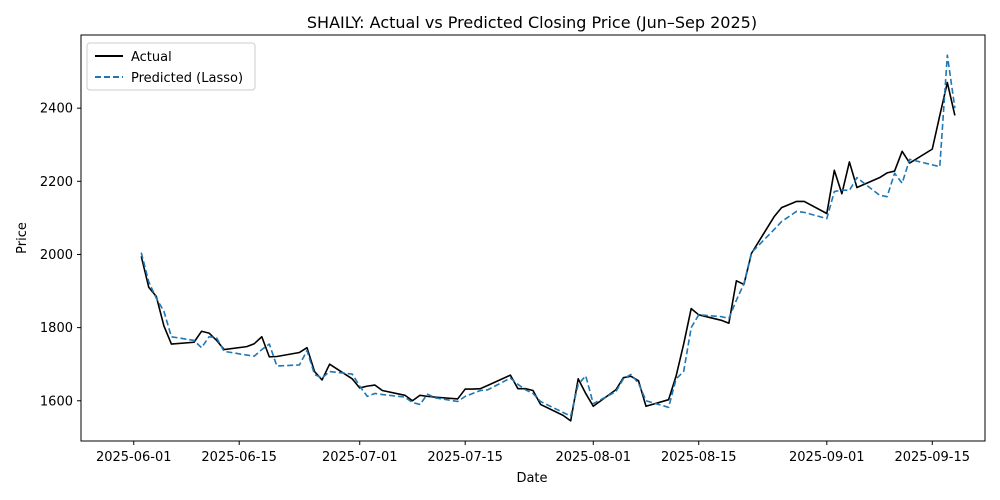 The image size is (1000, 500). What do you see at coordinates (465, 457) in the screenshot?
I see `x-tick-label: 2025-07-15` at bounding box center [465, 457].